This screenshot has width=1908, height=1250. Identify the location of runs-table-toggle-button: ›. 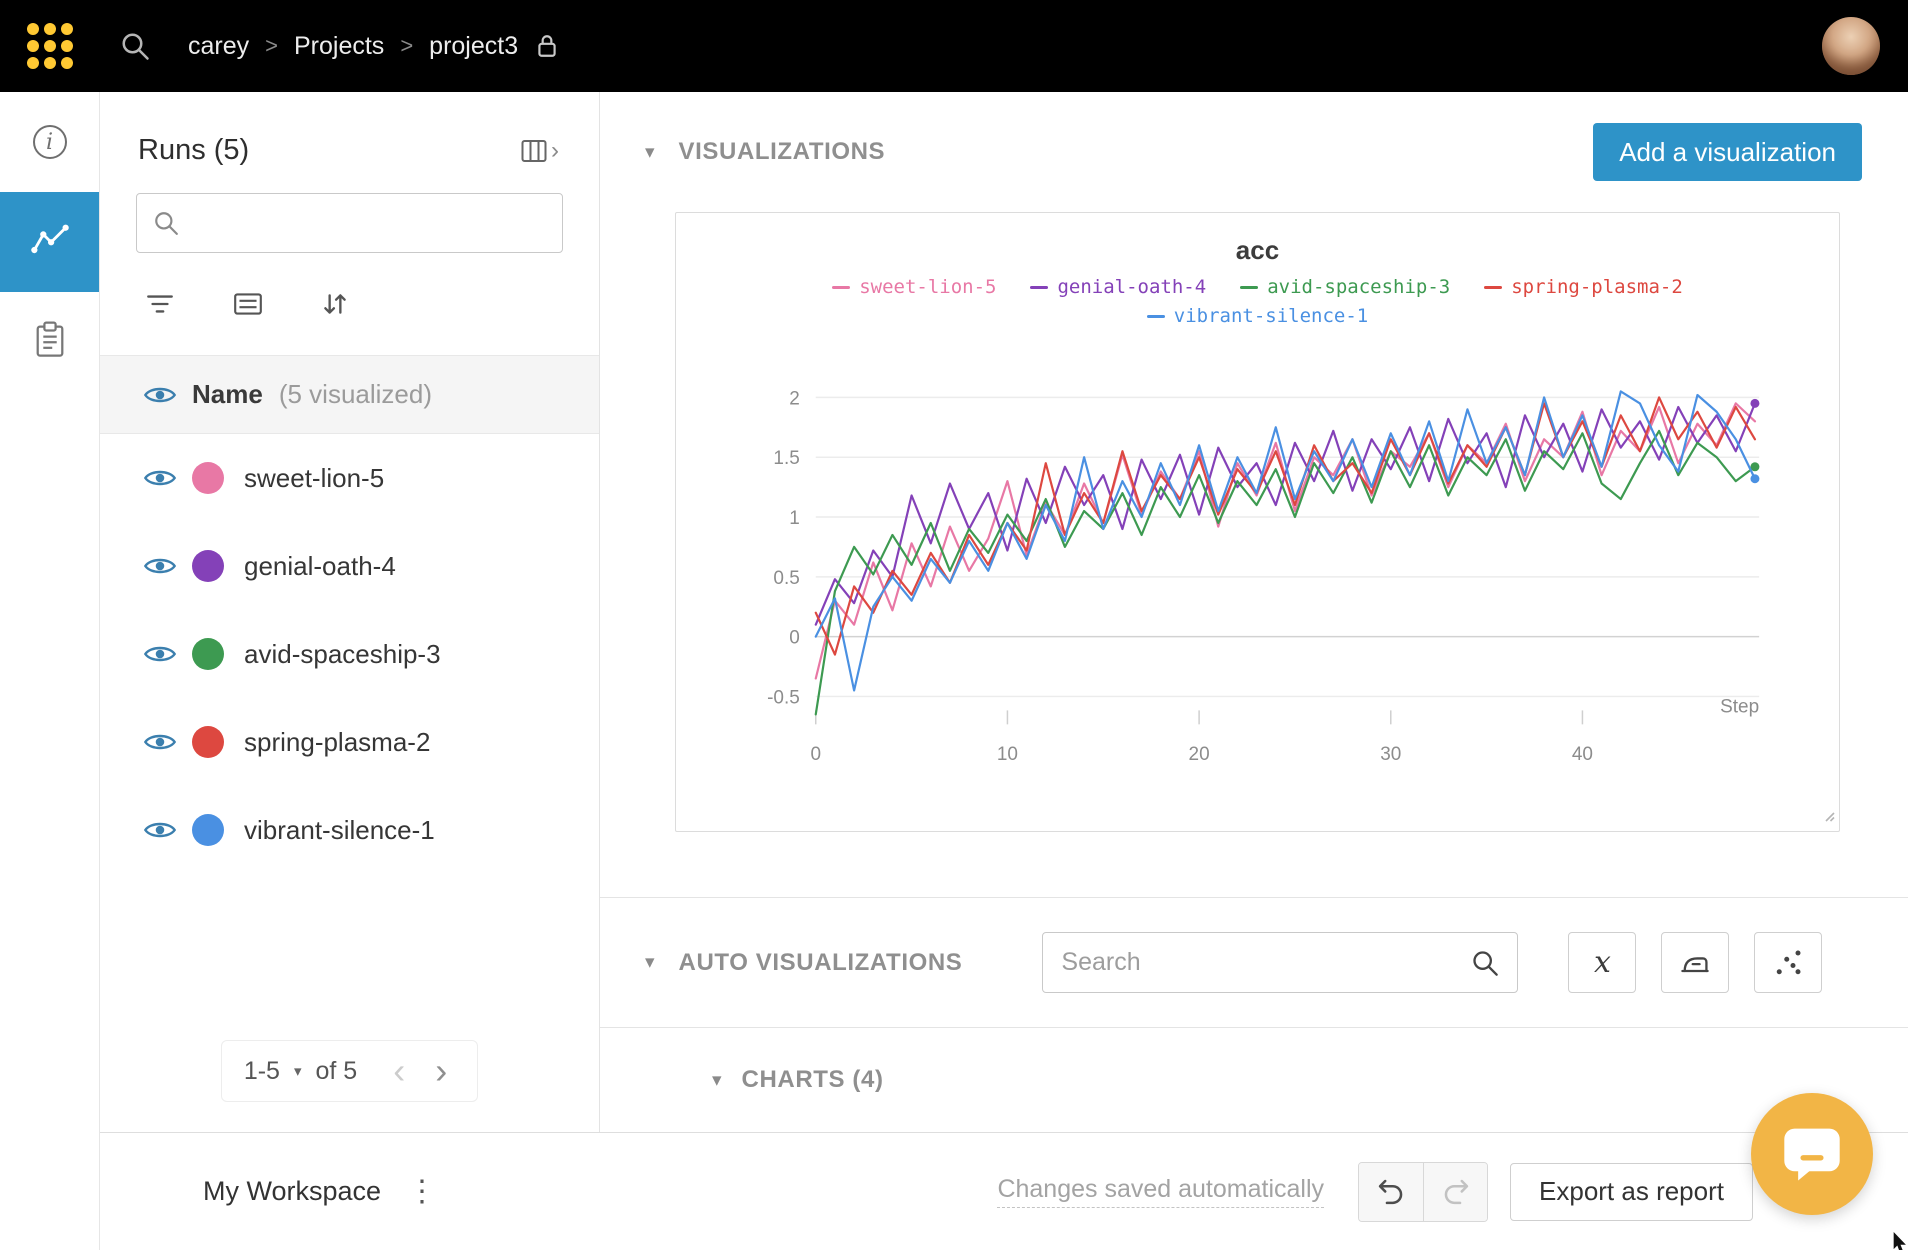
(540, 151).